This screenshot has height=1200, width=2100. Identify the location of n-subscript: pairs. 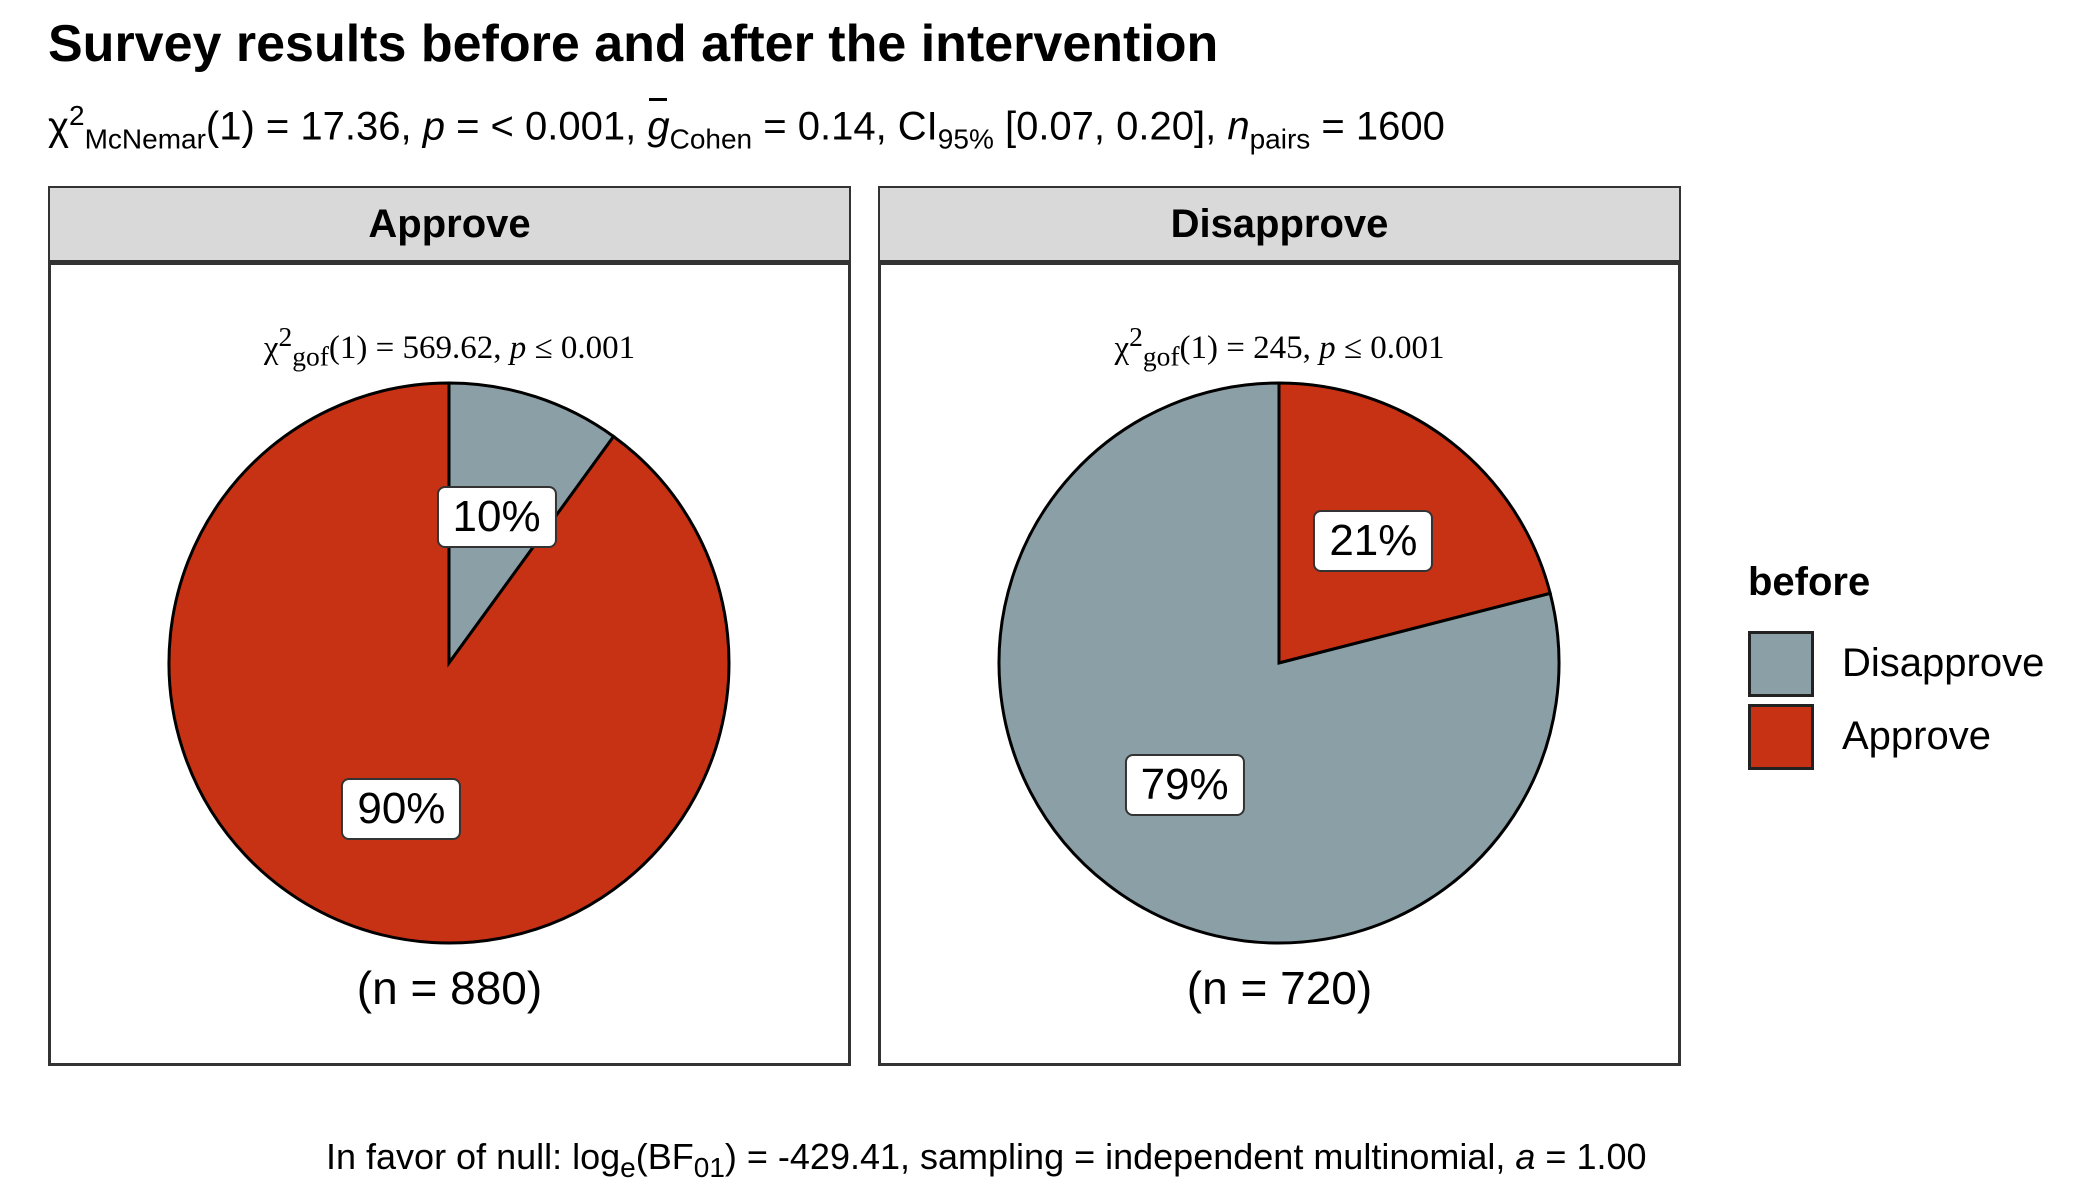
(1280, 139).